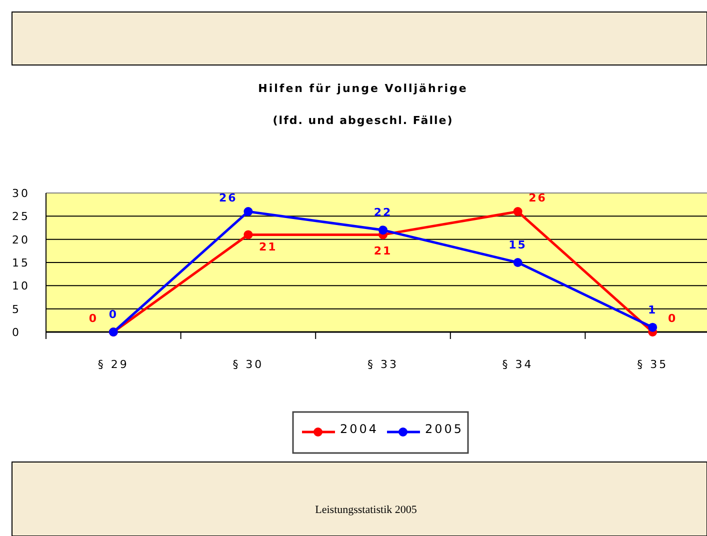 The width and height of the screenshot is (707, 536). I want to click on y-tick-label: 10, so click(21, 286).